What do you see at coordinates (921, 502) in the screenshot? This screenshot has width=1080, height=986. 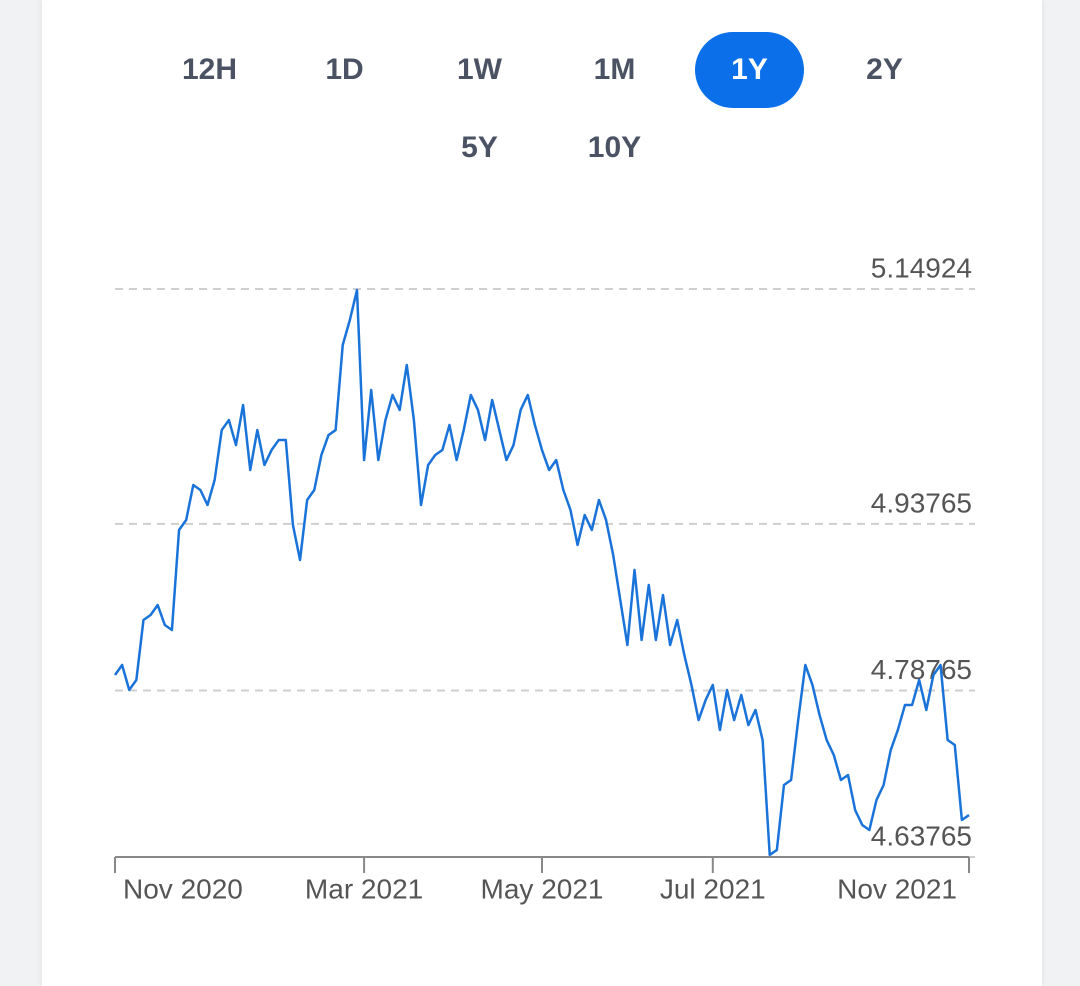 I see `y-tick-label: 4.93765` at bounding box center [921, 502].